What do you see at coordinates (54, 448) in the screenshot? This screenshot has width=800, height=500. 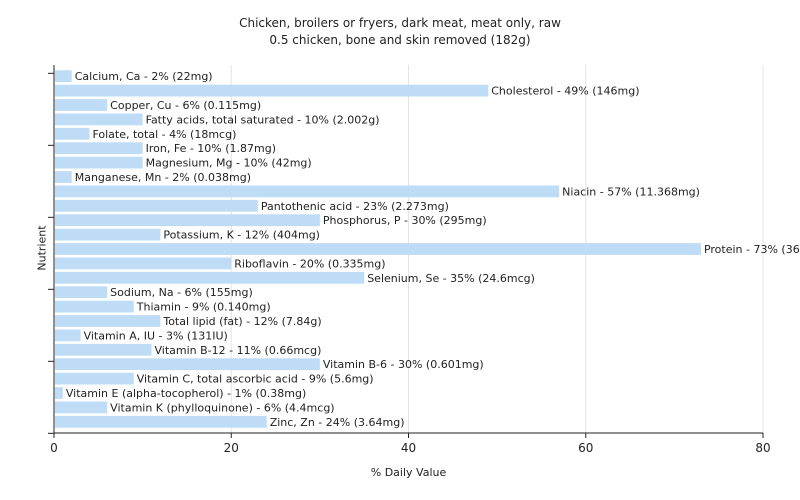 I see `x-tick-label: 0` at bounding box center [54, 448].